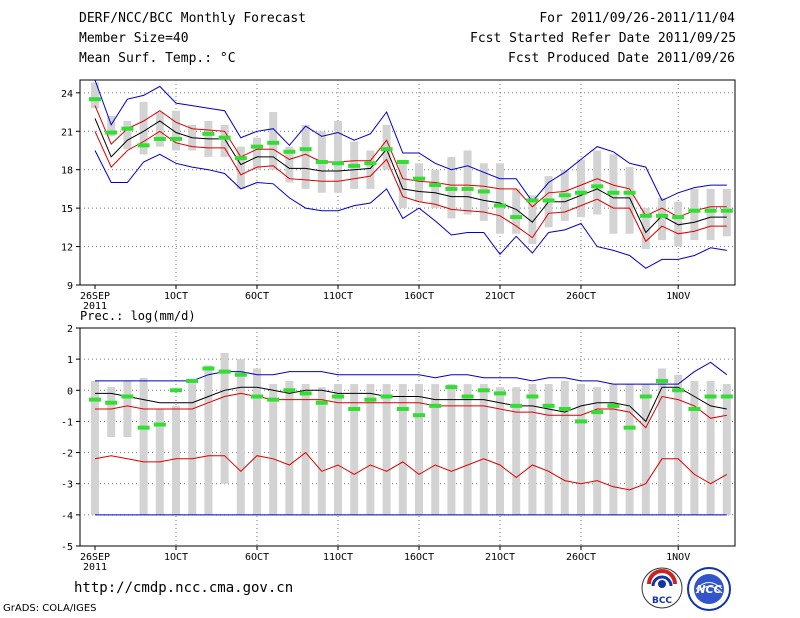 This screenshot has height=618, width=800. What do you see at coordinates (67, 171) in the screenshot?
I see `temperature-ytick-label: 18` at bounding box center [67, 171].